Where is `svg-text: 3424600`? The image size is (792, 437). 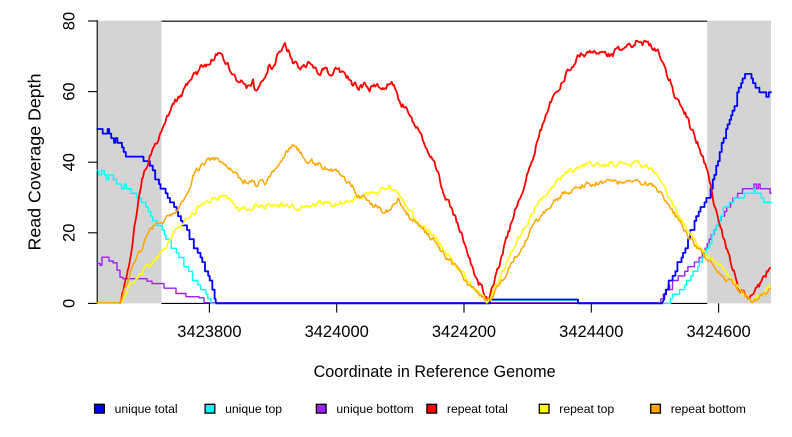
svg-text: 3424600 is located at coordinates (718, 332).